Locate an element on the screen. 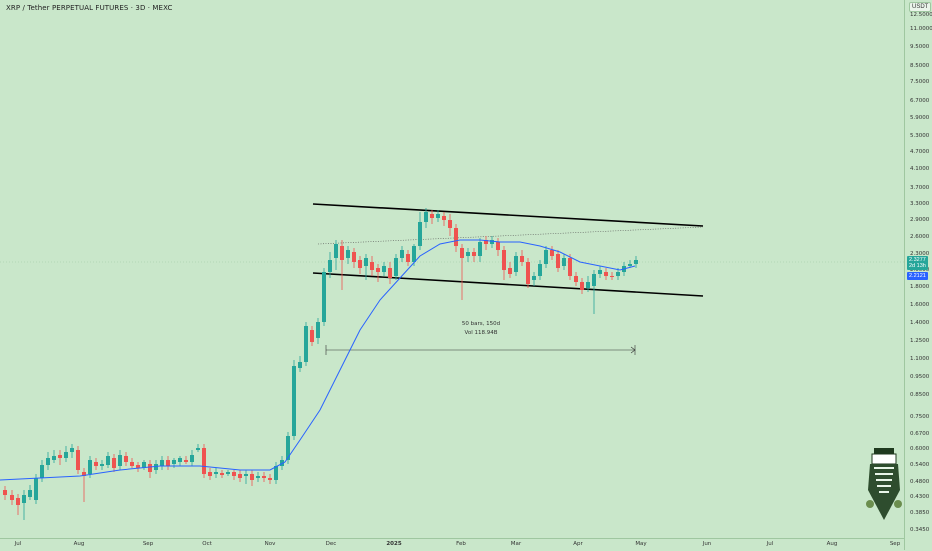  price-tick-label: 0.3450 is located at coordinates (920, 530).